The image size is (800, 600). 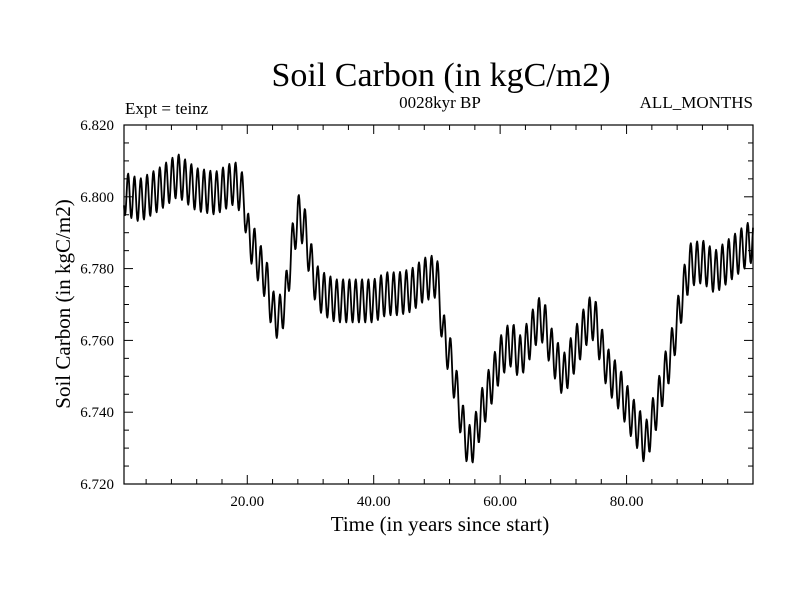 What do you see at coordinates (97, 341) in the screenshot?
I see `y-tick-label: 6.760` at bounding box center [97, 341].